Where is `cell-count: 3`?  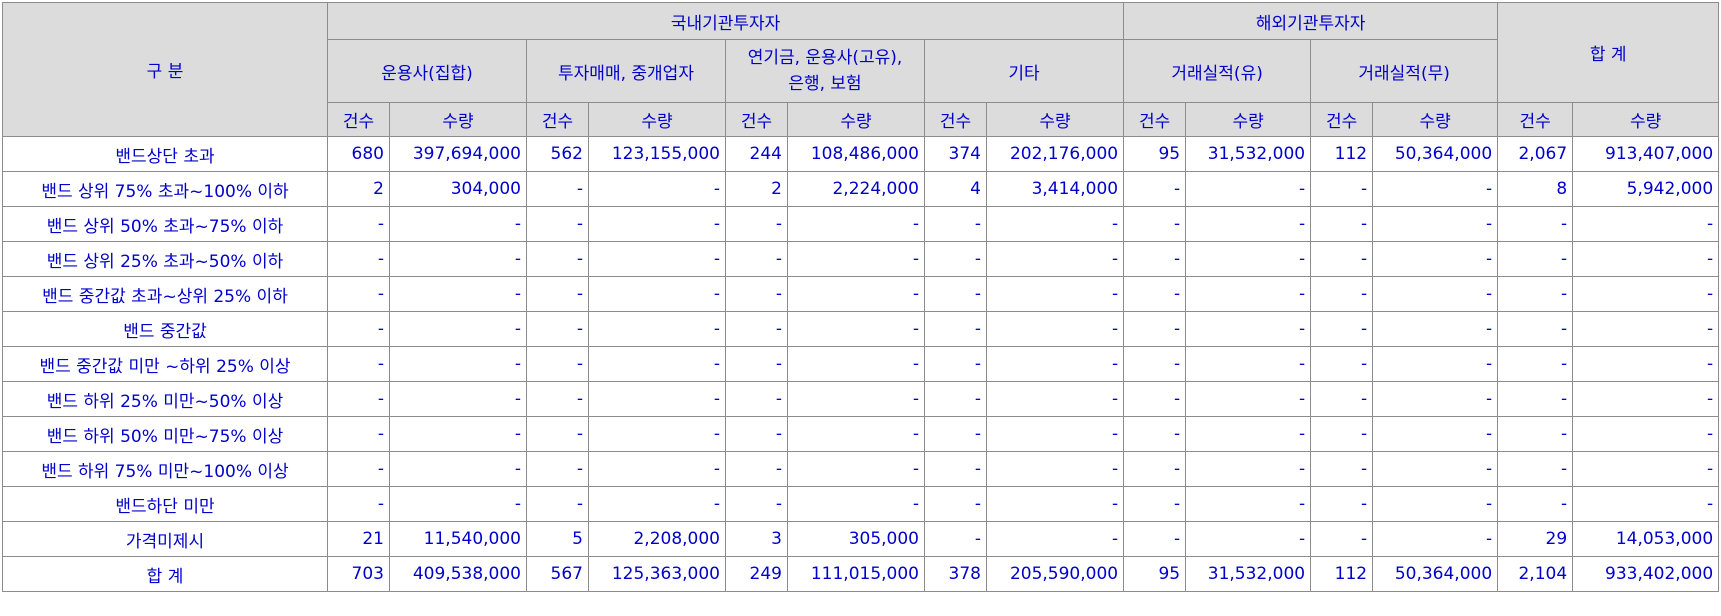
cell-count: 3 is located at coordinates (756, 539).